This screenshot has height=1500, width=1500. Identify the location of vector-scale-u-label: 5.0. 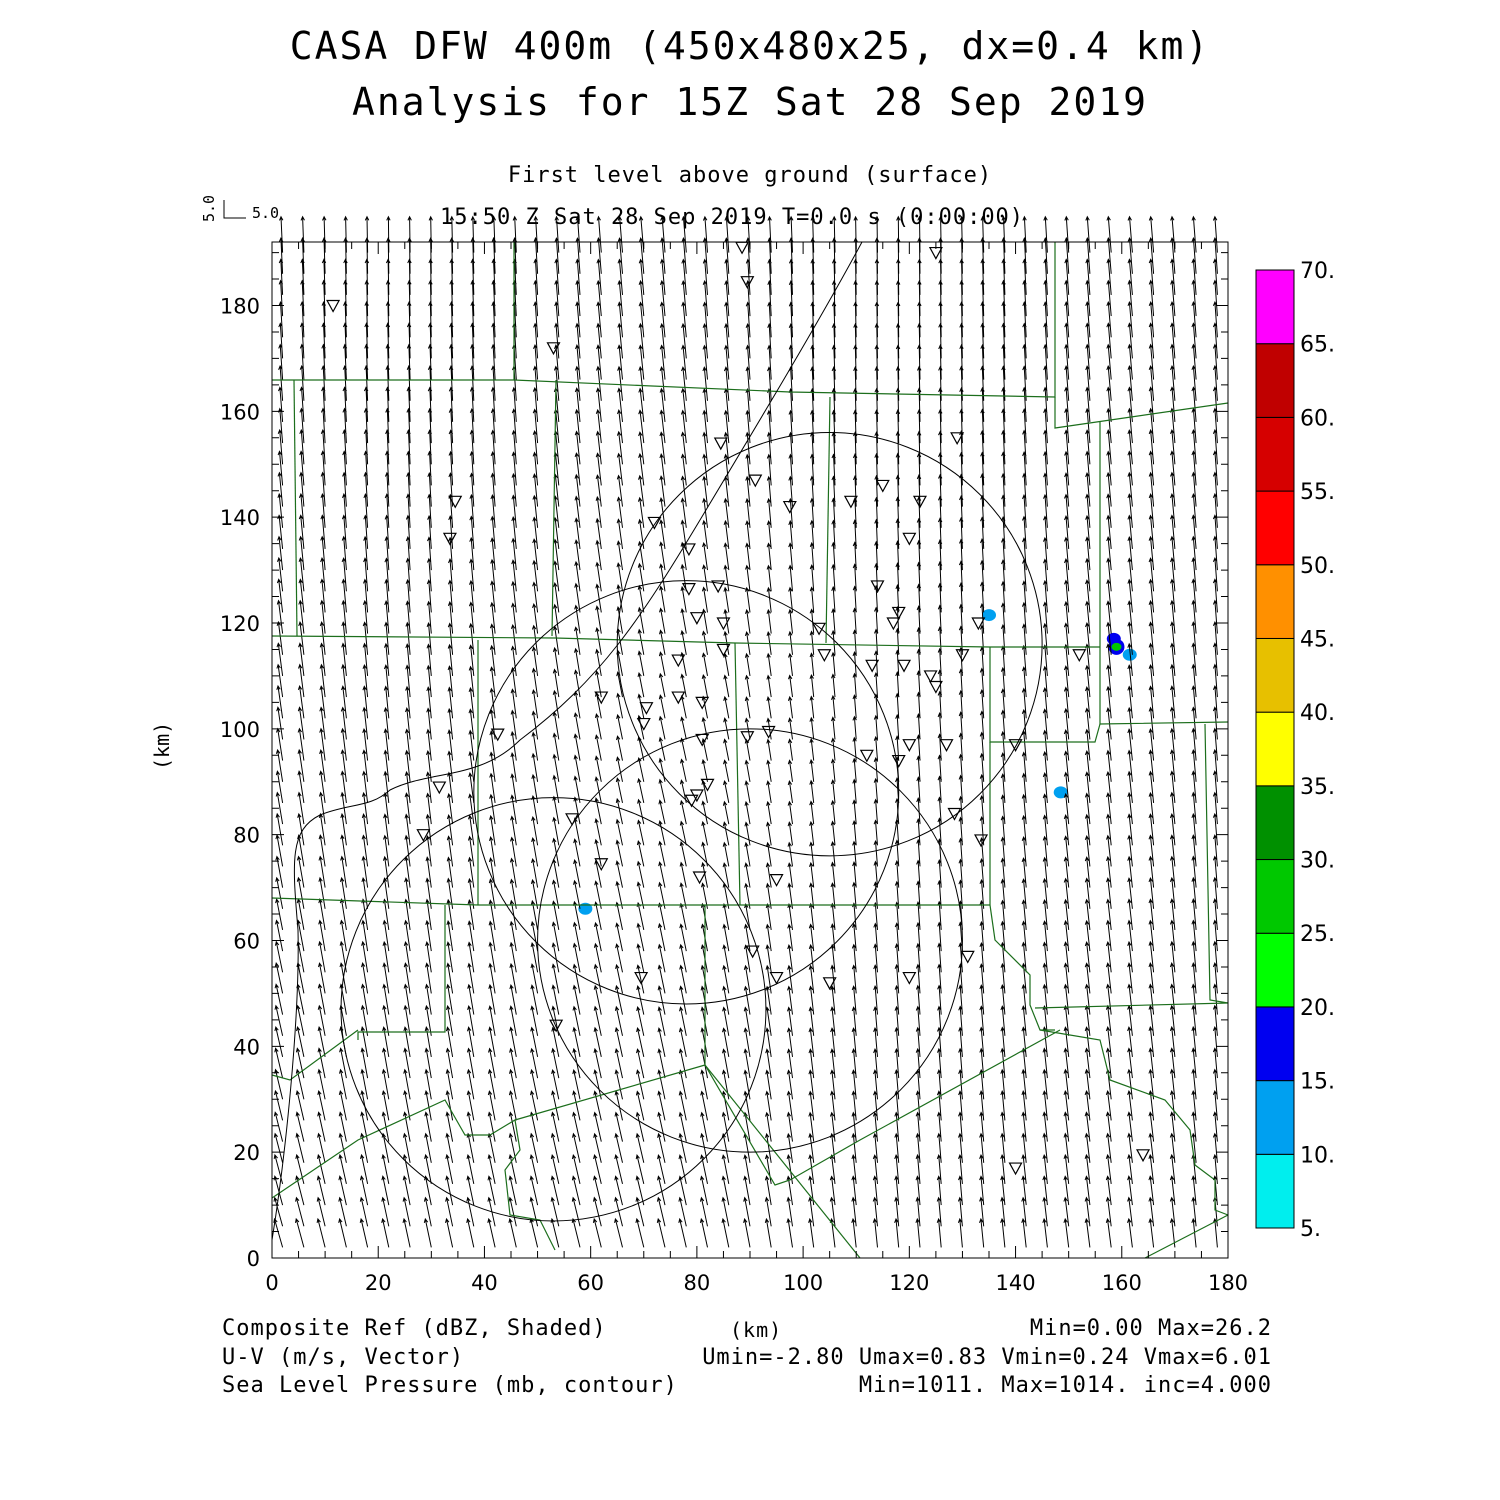
(266, 213).